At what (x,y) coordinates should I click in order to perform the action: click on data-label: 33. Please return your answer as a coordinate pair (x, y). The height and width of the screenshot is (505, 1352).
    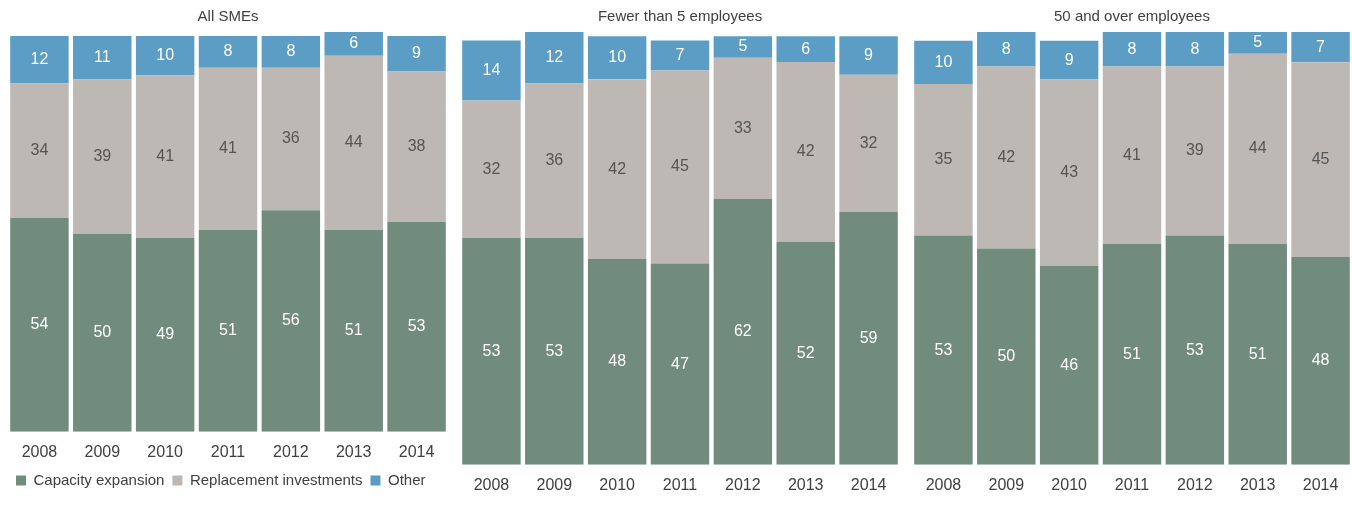
    Looking at the image, I should click on (742, 127).